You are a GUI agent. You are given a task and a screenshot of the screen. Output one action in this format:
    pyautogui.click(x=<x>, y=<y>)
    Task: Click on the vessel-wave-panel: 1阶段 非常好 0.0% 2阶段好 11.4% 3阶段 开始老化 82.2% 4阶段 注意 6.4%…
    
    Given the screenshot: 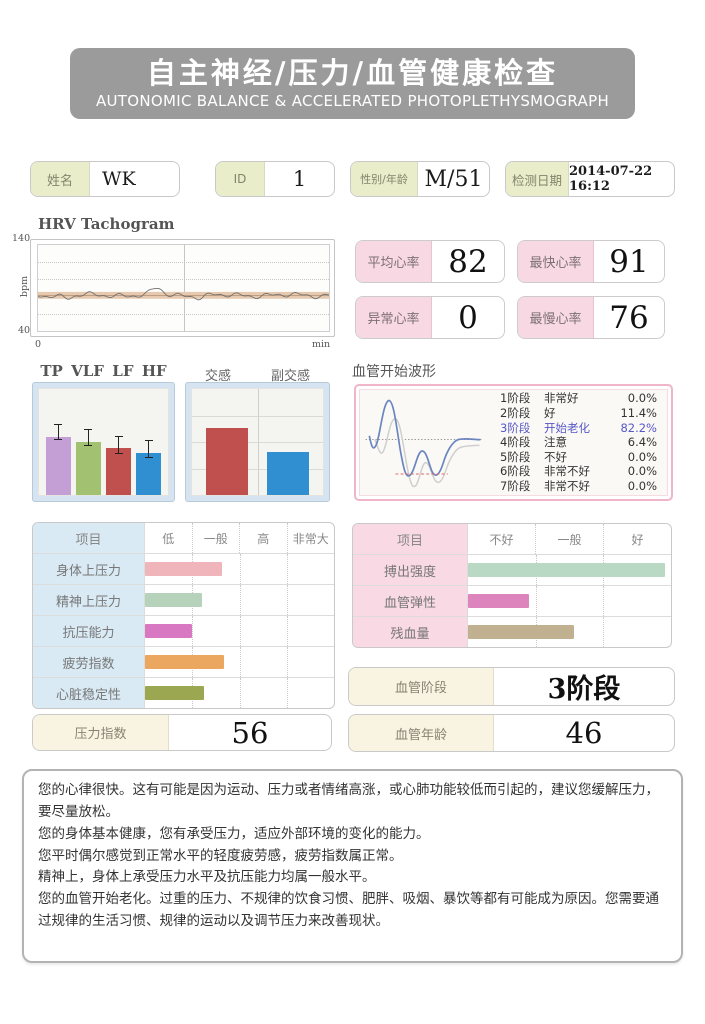 What is the action you would take?
    pyautogui.click(x=513, y=442)
    